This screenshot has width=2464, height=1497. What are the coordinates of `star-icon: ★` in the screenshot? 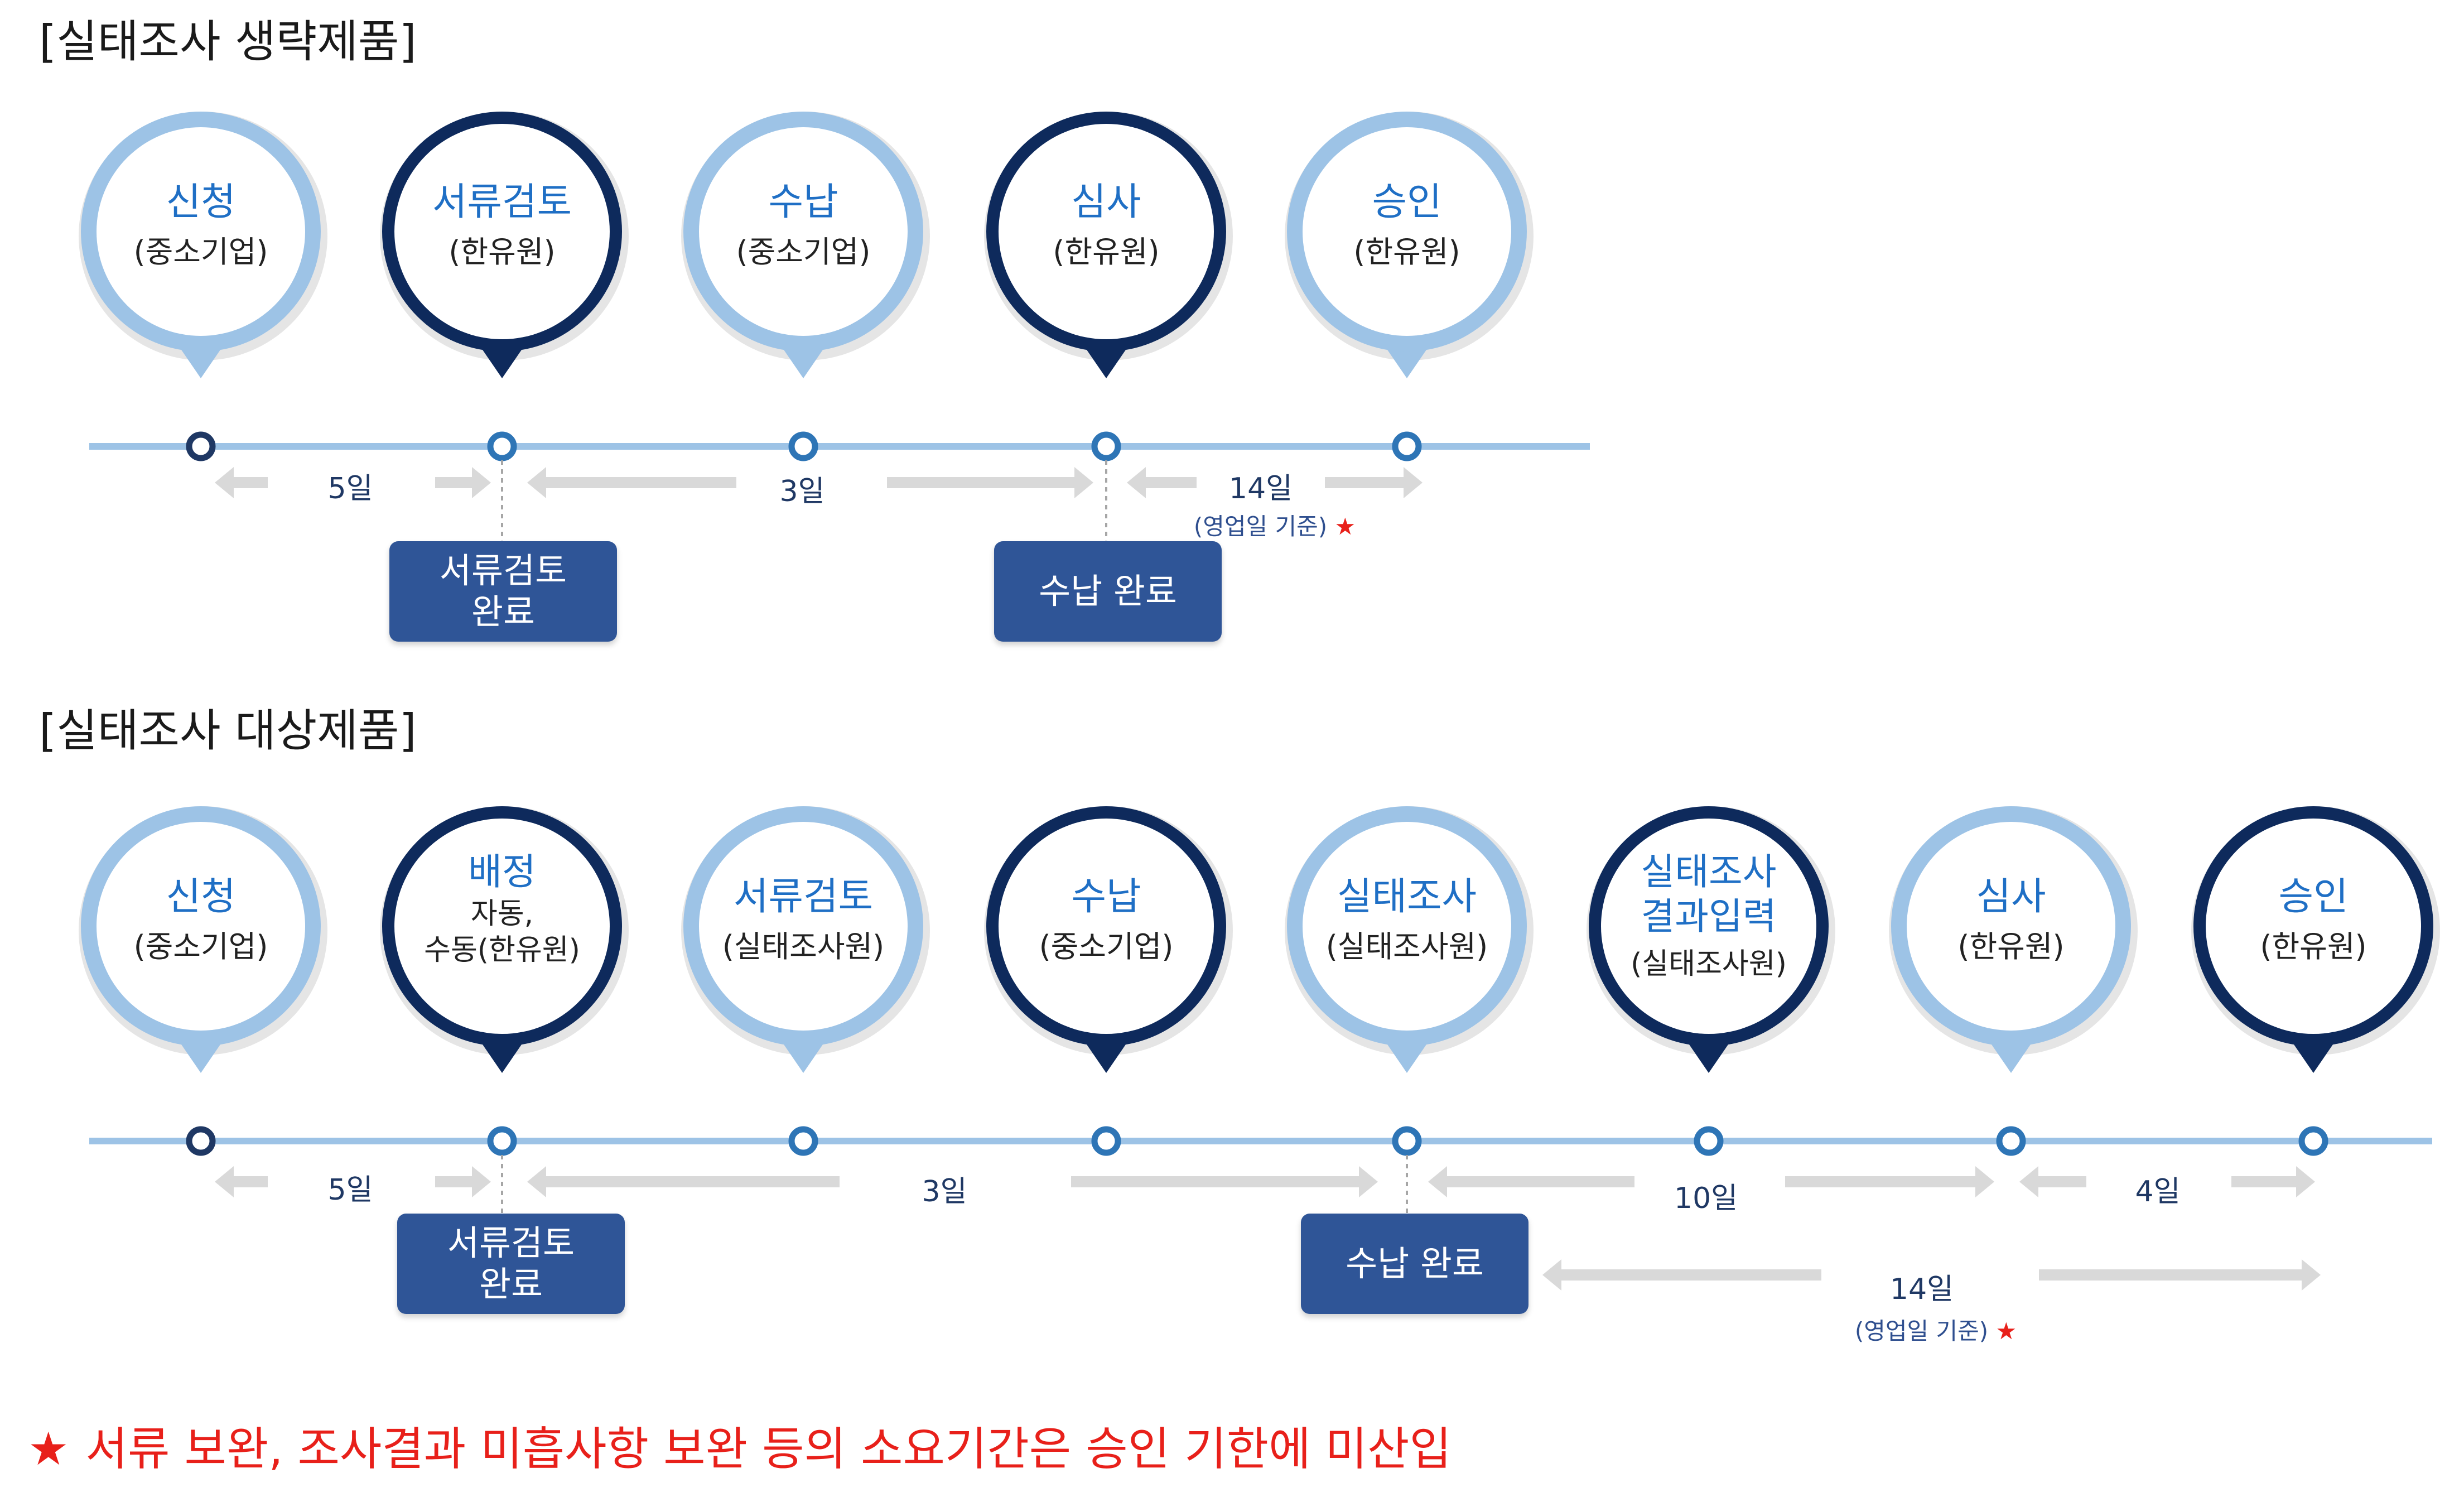 It's located at (49, 1450).